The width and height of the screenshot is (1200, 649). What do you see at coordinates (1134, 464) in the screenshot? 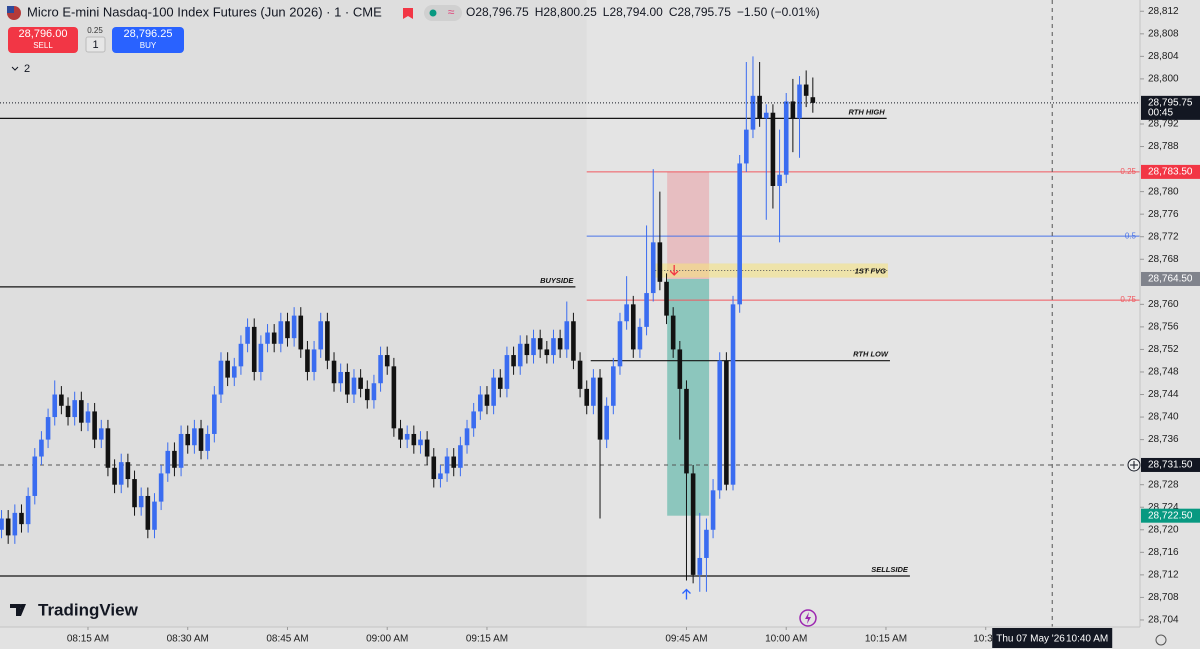
I see `crosshair-plus` at bounding box center [1134, 464].